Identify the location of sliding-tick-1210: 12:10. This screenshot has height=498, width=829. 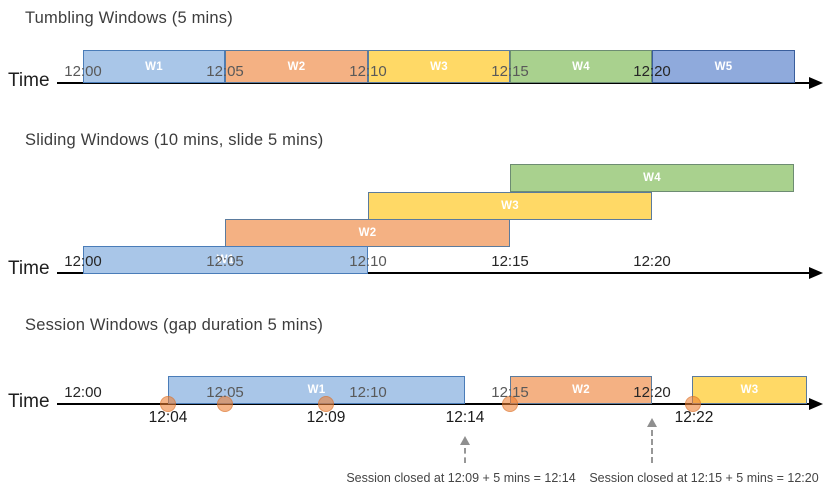
(368, 261).